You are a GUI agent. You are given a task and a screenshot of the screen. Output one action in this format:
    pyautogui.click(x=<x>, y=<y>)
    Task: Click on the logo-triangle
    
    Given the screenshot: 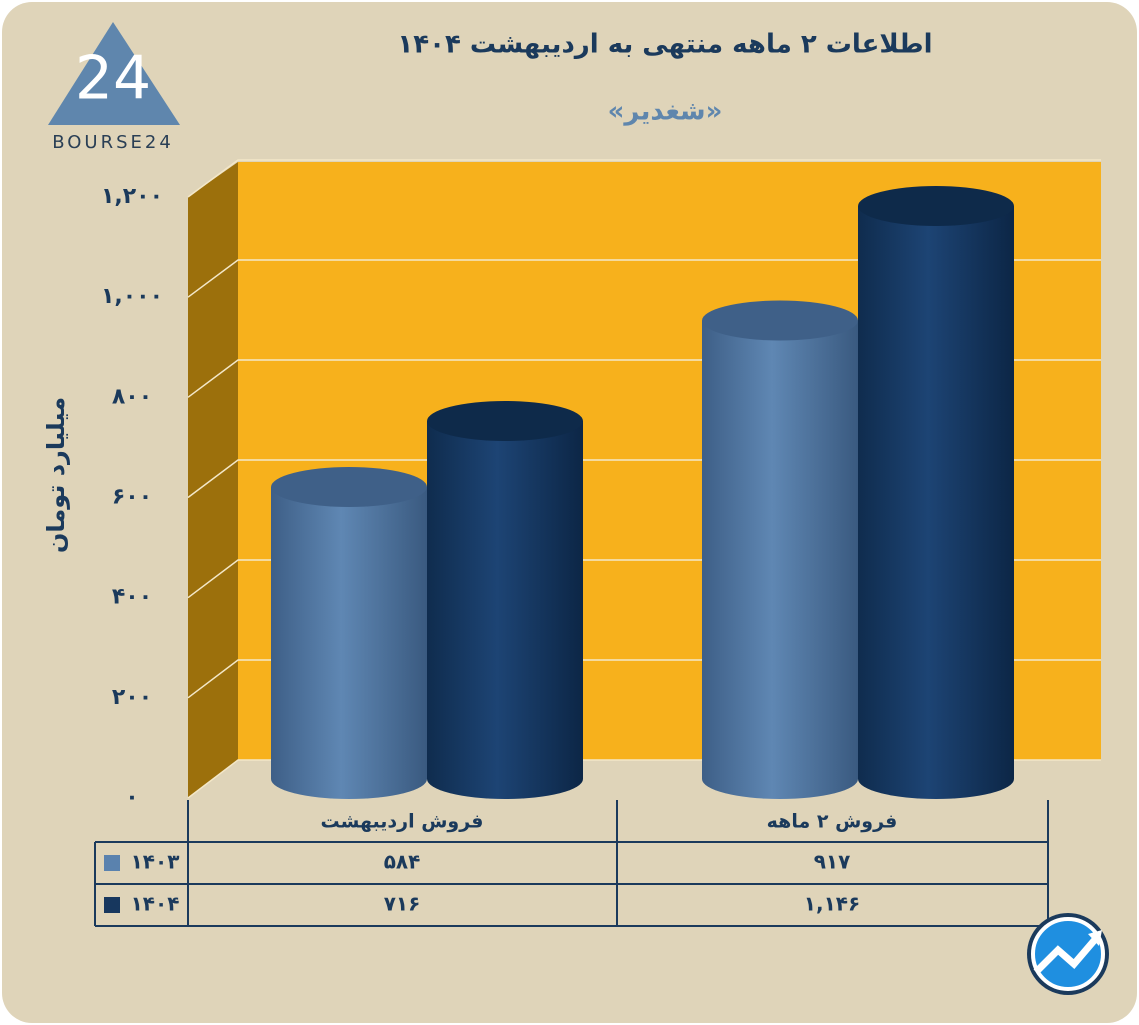 What is the action you would take?
    pyautogui.click(x=114, y=73)
    